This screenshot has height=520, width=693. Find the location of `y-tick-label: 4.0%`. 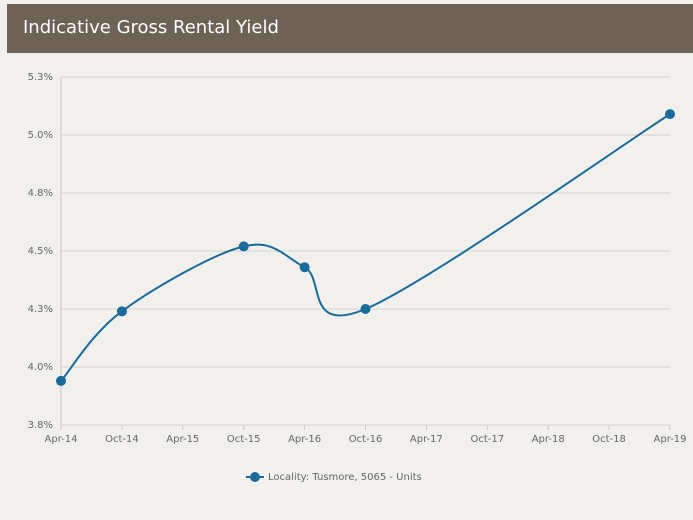

y-tick-label: 4.0% is located at coordinates (40, 367).